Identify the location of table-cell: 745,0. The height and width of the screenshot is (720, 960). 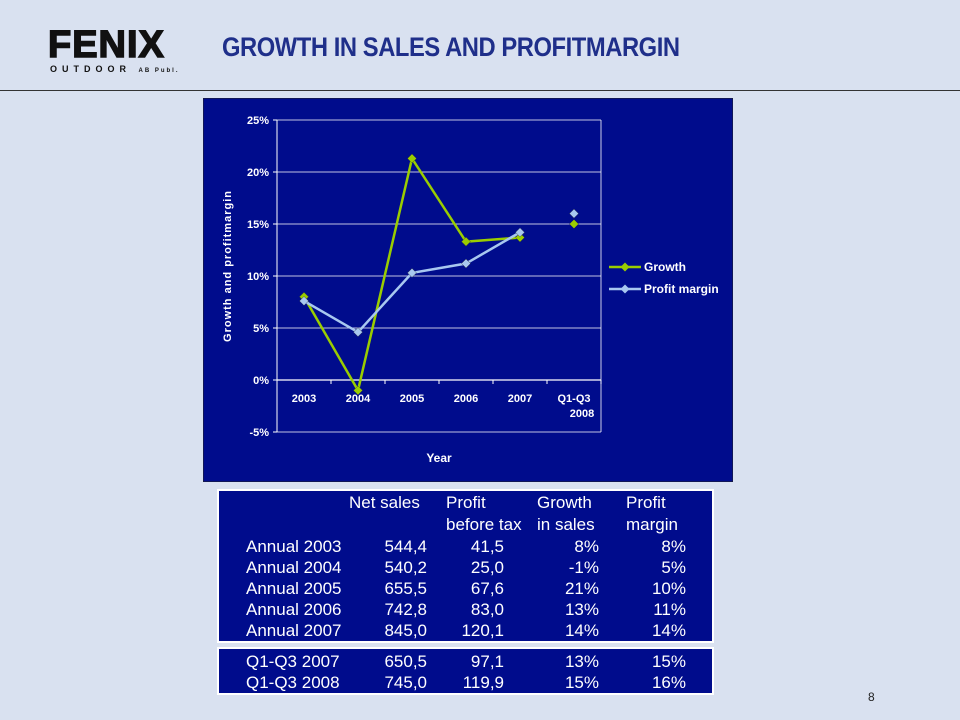
(405, 682).